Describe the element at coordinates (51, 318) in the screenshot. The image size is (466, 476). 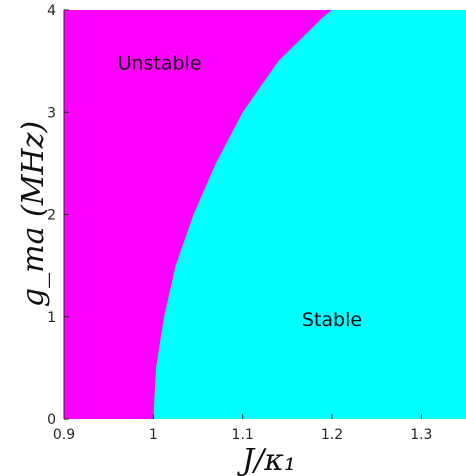
I see `y-tick-label: 1` at that location.